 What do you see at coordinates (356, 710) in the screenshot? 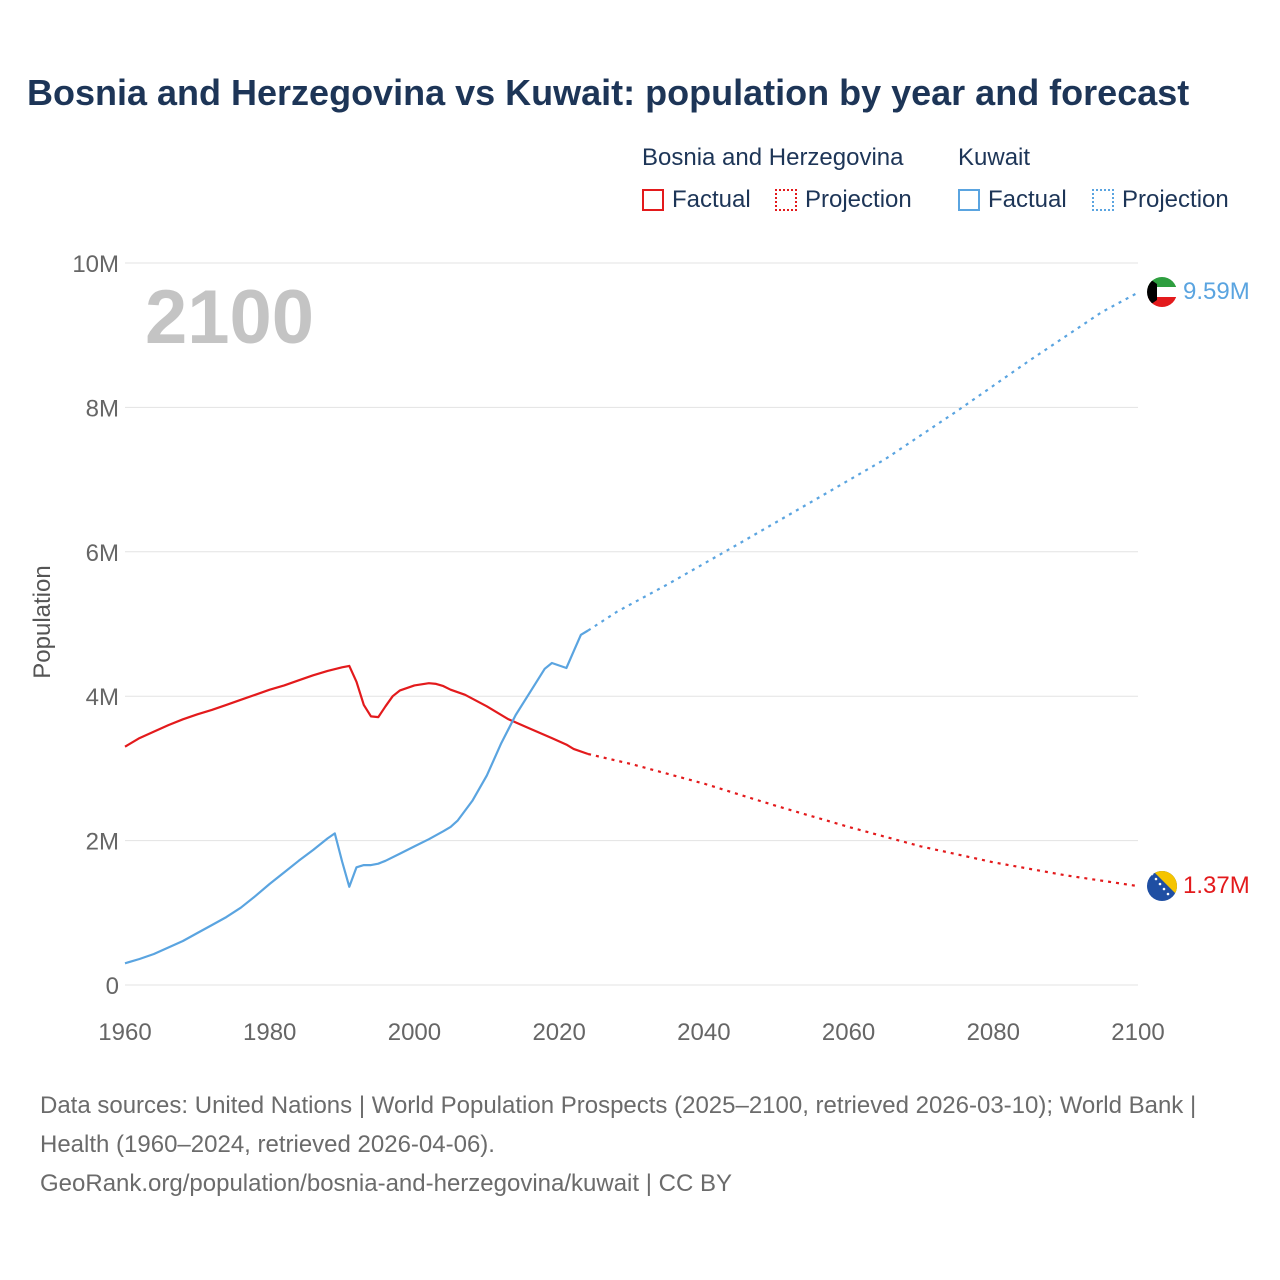
I see `series-line-bosnia-and-herzegovina-factual` at bounding box center [356, 710].